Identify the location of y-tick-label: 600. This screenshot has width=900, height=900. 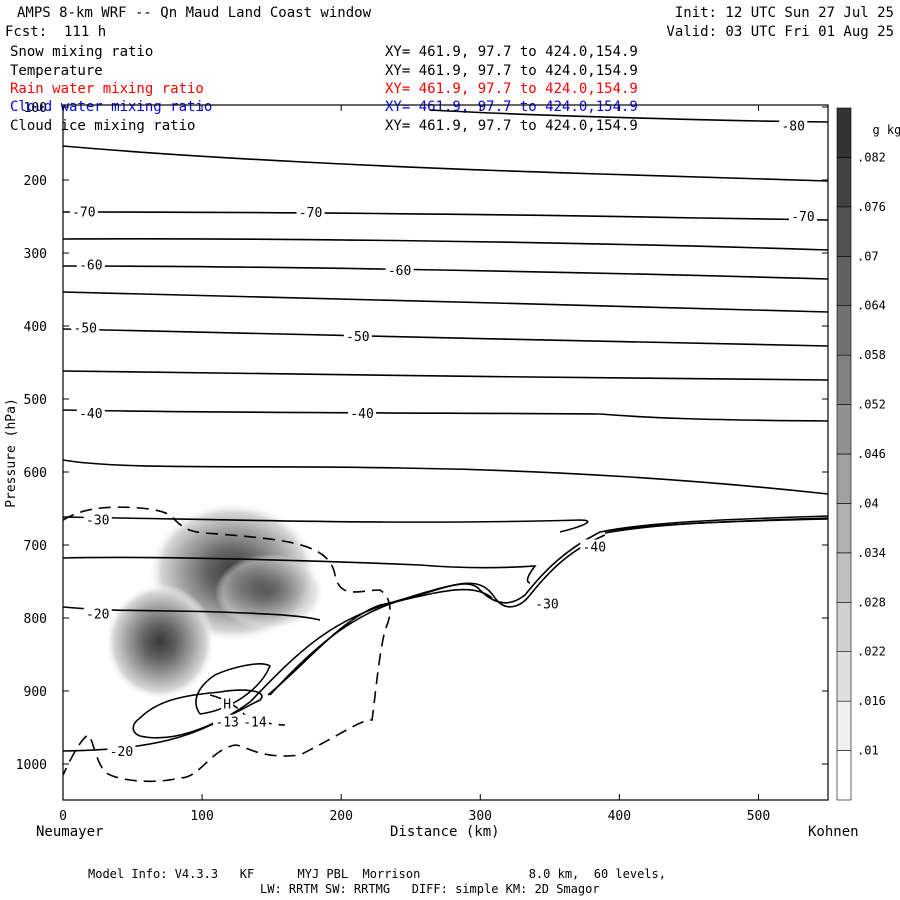
(35, 473).